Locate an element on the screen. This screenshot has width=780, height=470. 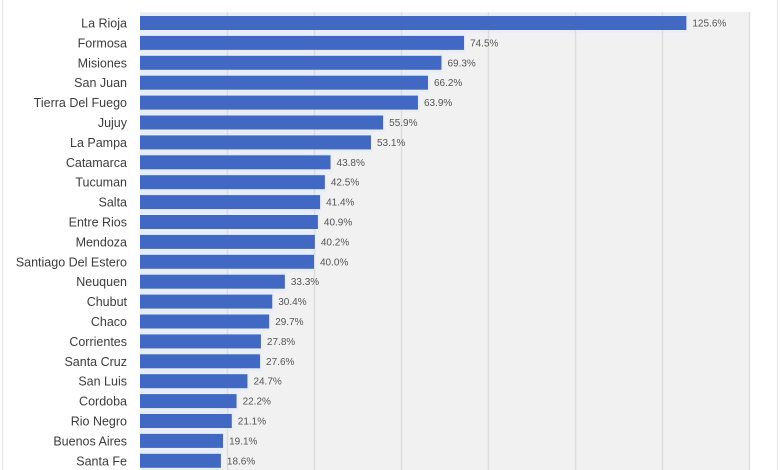
category-label: Jujuy is located at coordinates (113, 123).